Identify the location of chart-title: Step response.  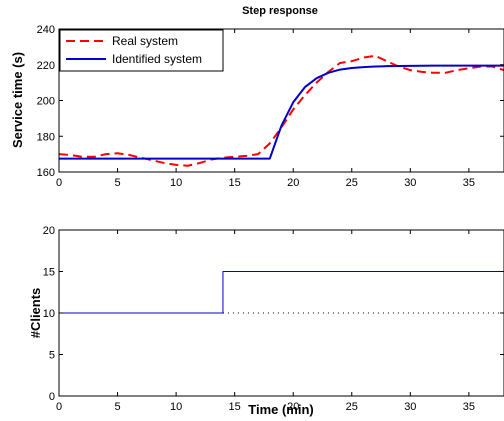
(280, 11).